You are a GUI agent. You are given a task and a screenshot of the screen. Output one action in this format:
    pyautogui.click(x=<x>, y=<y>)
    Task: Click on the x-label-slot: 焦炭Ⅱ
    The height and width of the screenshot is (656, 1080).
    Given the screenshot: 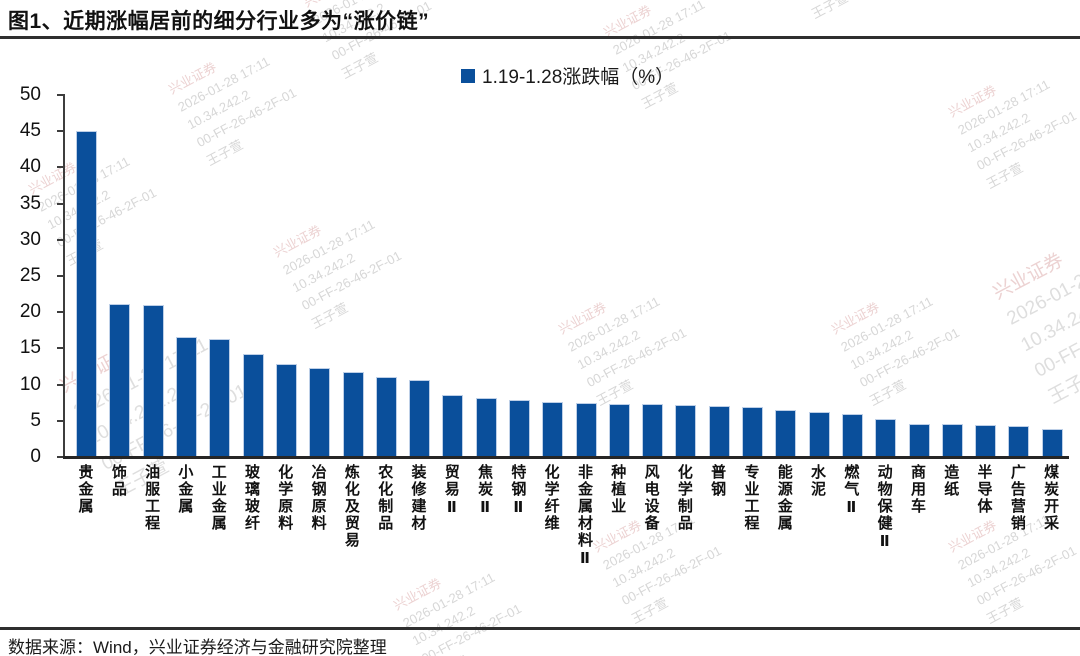 What is the action you would take?
    pyautogui.click(x=484, y=543)
    